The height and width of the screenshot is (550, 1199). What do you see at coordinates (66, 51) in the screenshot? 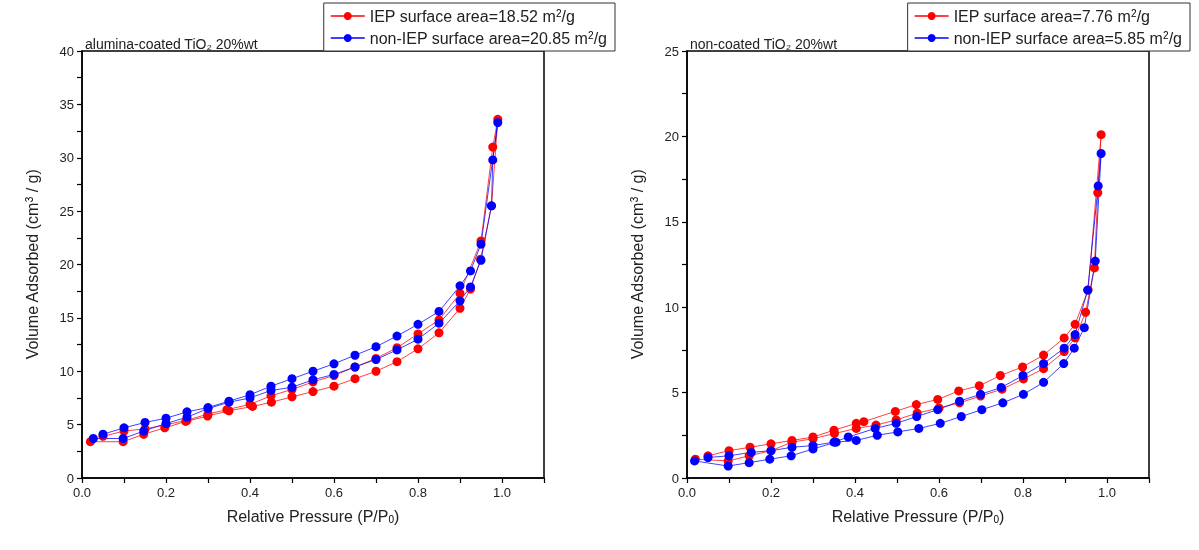
I see `y-tick-label: 40` at bounding box center [66, 51].